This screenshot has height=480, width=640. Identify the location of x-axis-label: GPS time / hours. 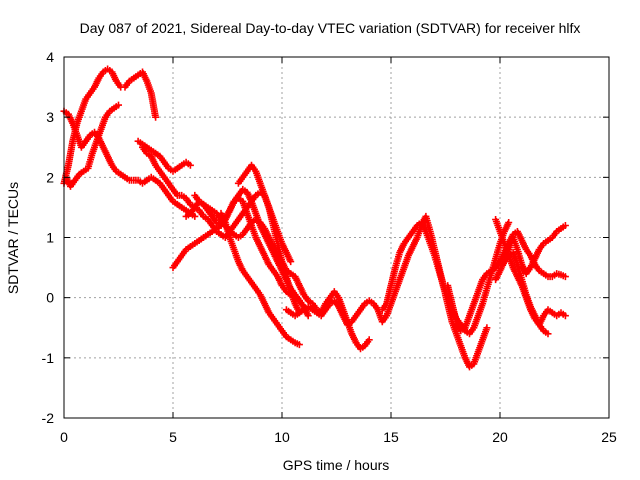
(336, 465).